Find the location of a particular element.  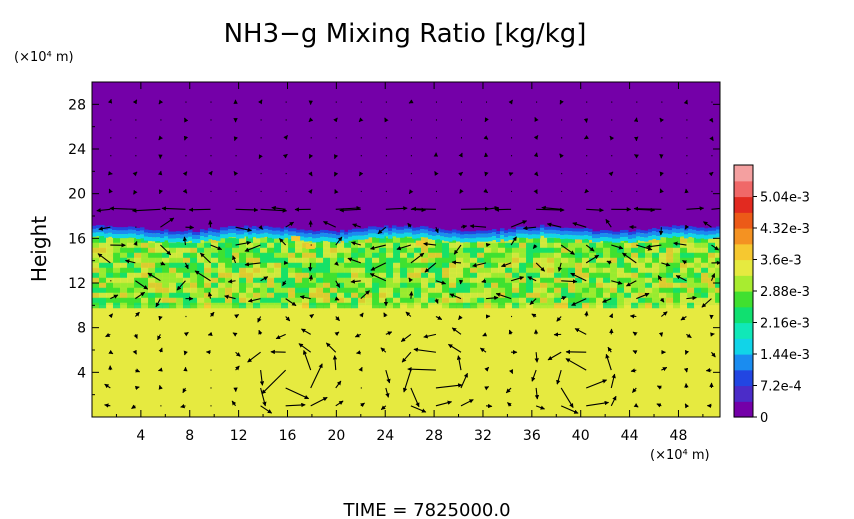

x-tick-label: 28 is located at coordinates (434, 436).